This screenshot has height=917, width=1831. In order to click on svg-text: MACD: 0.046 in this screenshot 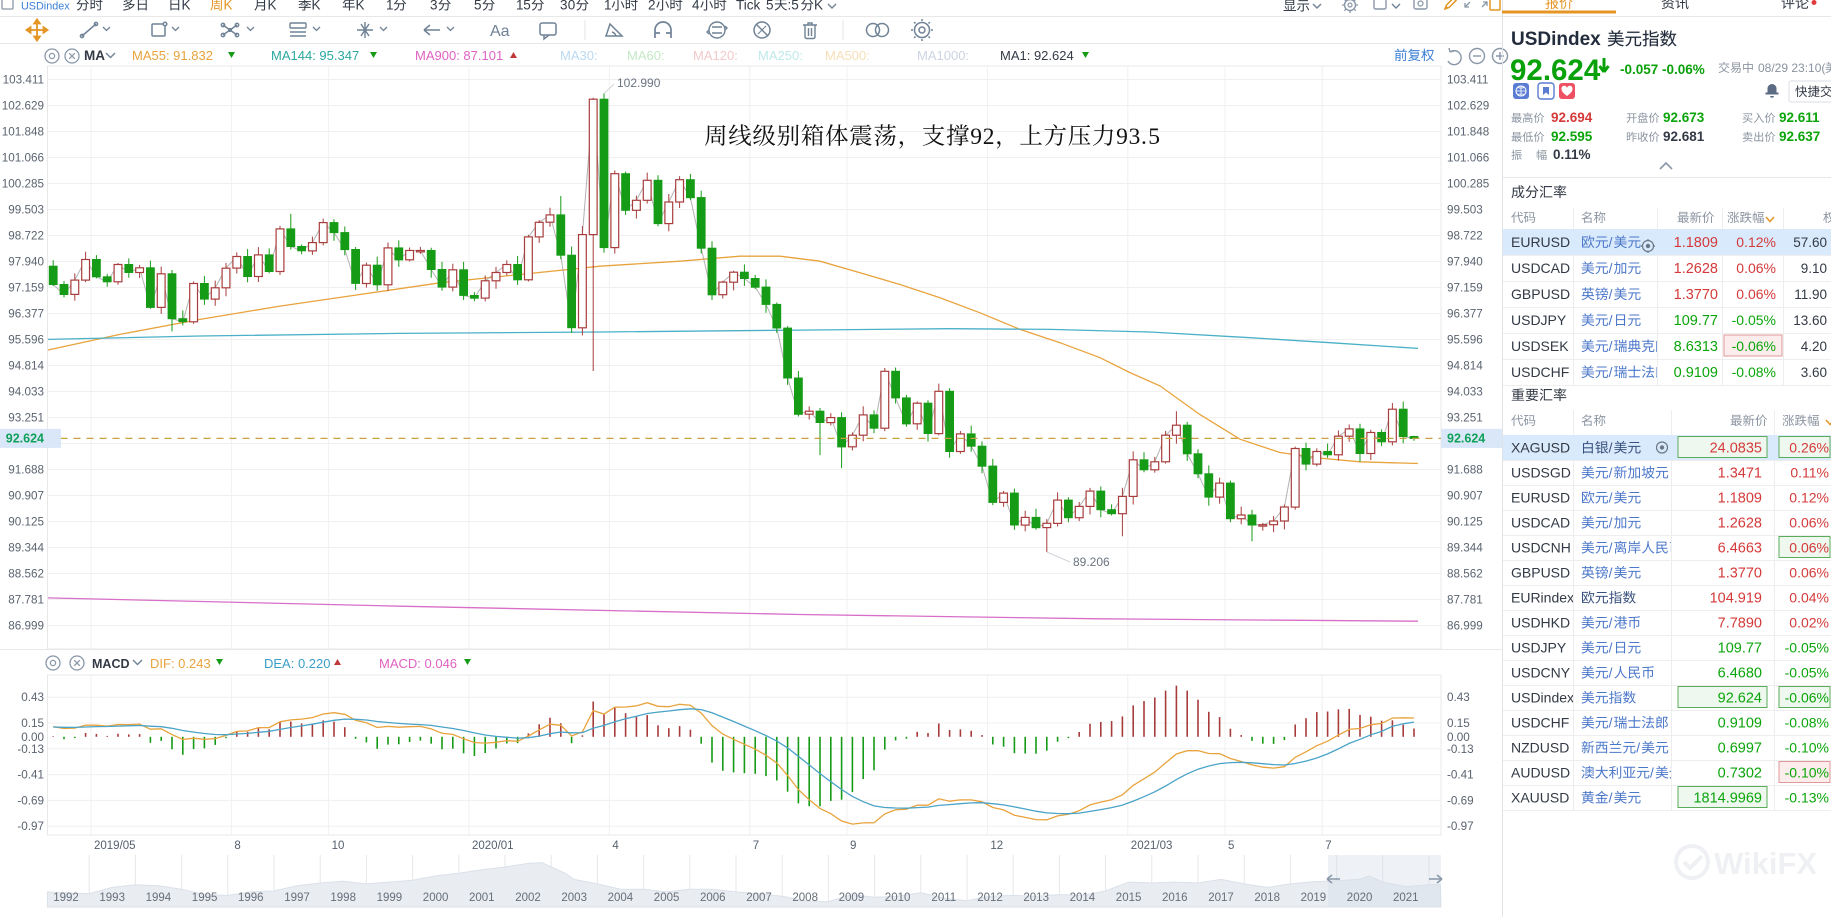, I will do `click(418, 663)`.